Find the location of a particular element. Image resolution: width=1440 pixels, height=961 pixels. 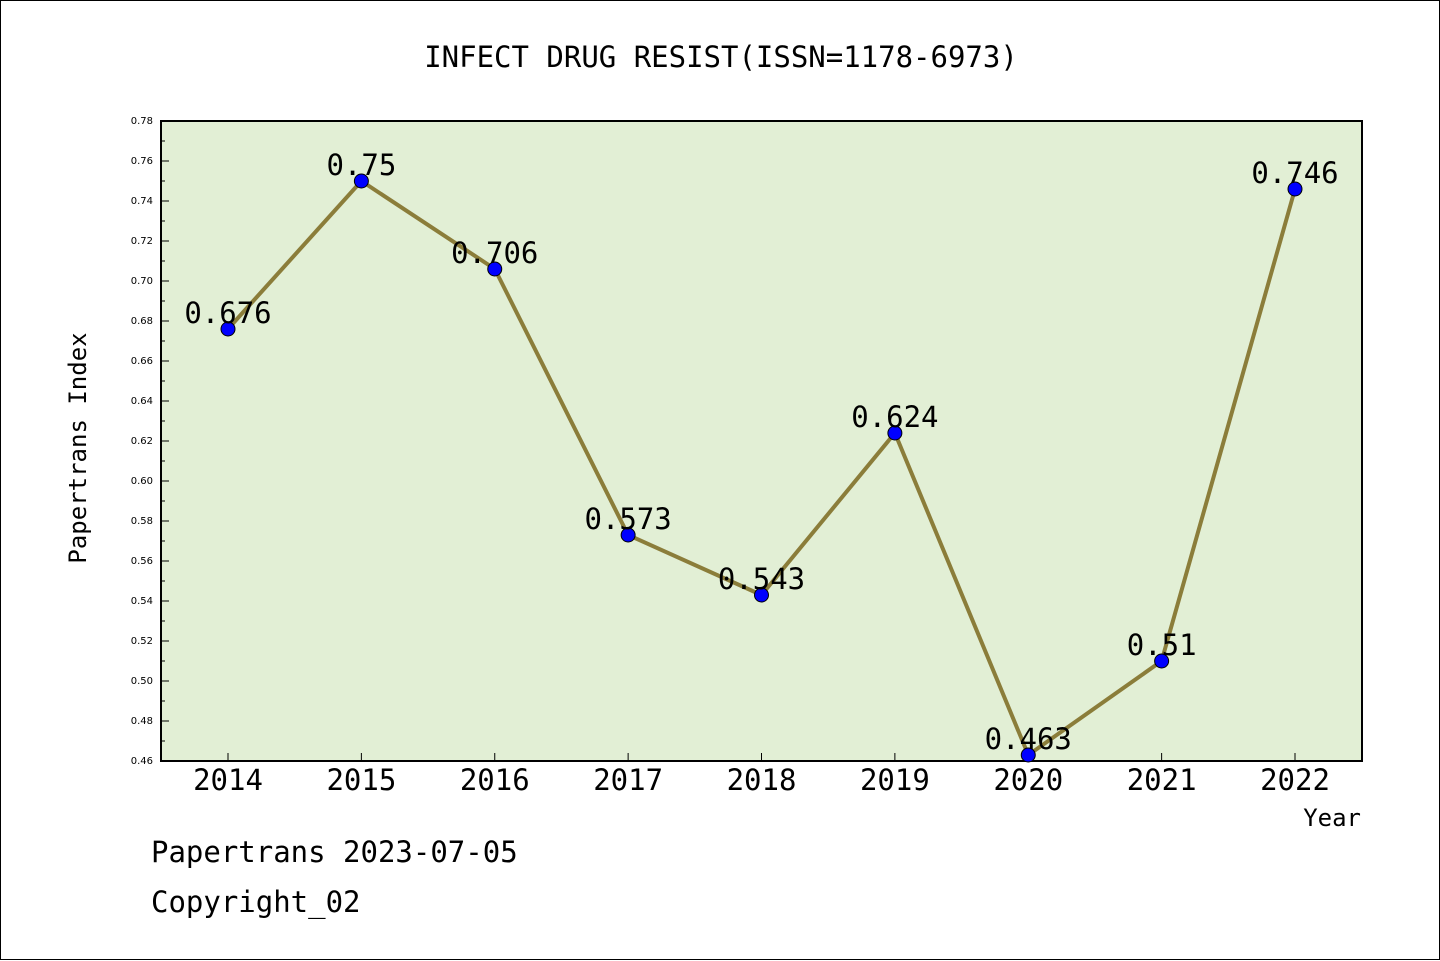

chart-title: INFECT DRUG RESIST(ISSN=1178-6973) is located at coordinates (721, 57).